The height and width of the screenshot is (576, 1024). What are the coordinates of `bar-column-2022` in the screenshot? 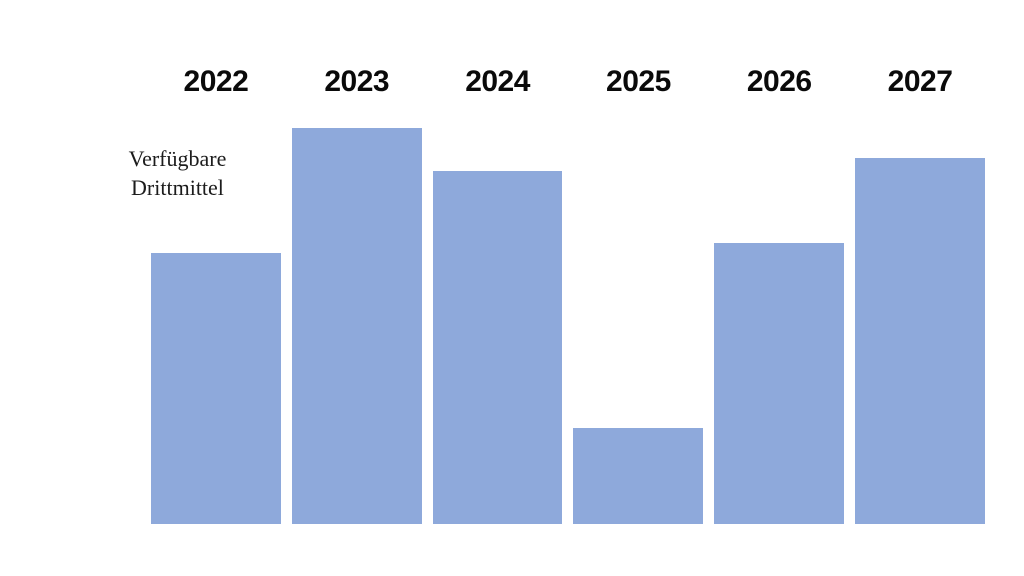 It's located at (216, 326).